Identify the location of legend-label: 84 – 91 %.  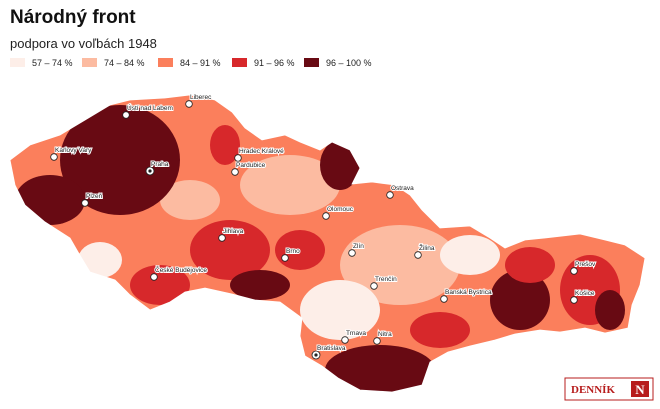
(200, 63).